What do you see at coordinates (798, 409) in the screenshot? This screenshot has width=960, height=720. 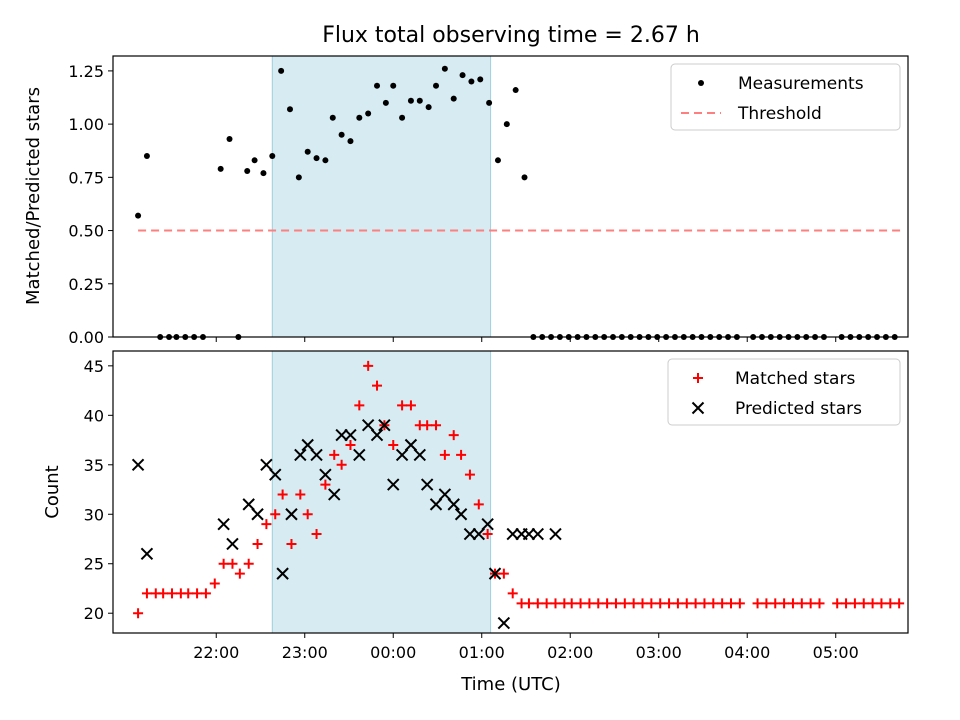 I see `bottom-legend-label: Predicted stars` at bounding box center [798, 409].